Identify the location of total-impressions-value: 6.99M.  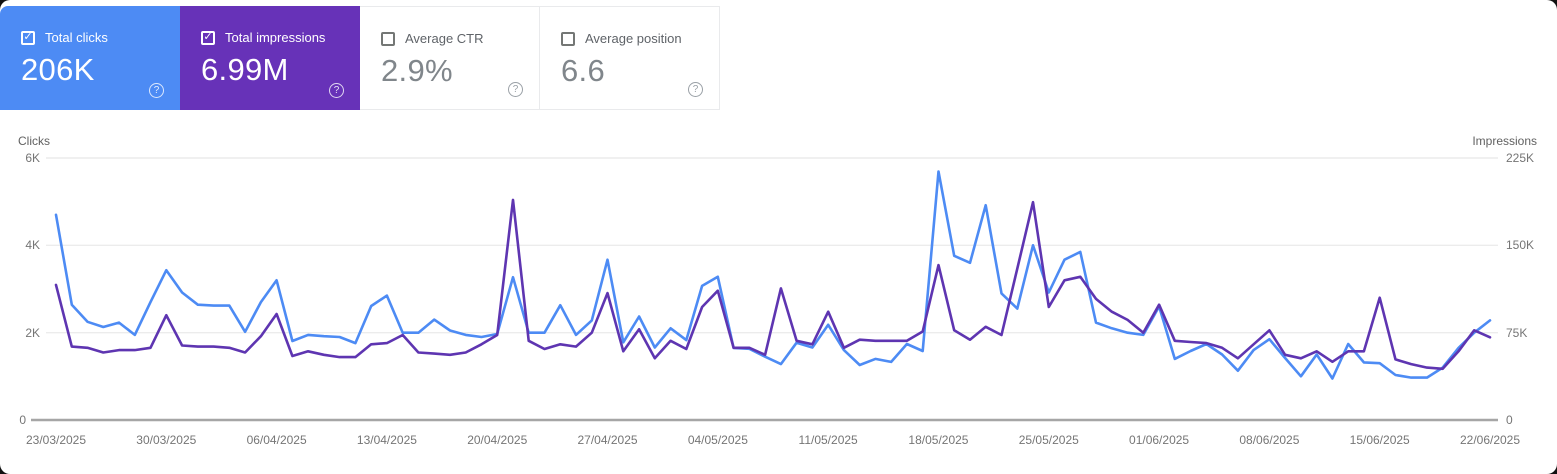
(245, 69).